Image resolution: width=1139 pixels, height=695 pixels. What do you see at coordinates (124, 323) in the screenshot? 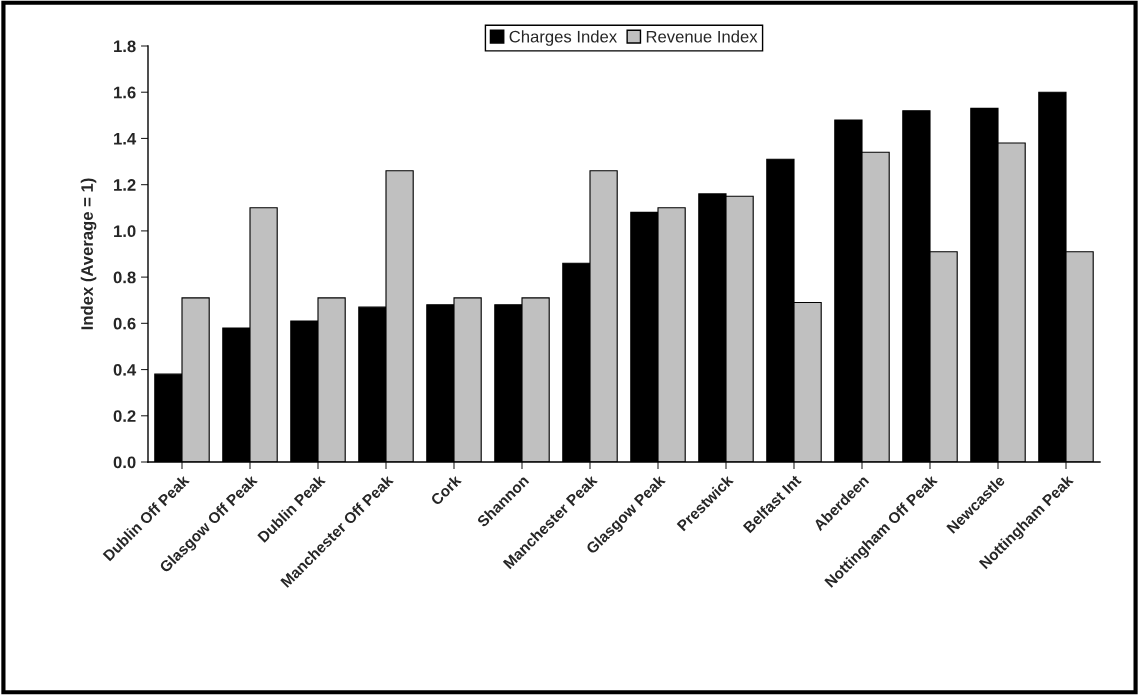
I see `y-tick-label: 0.6` at bounding box center [124, 323].